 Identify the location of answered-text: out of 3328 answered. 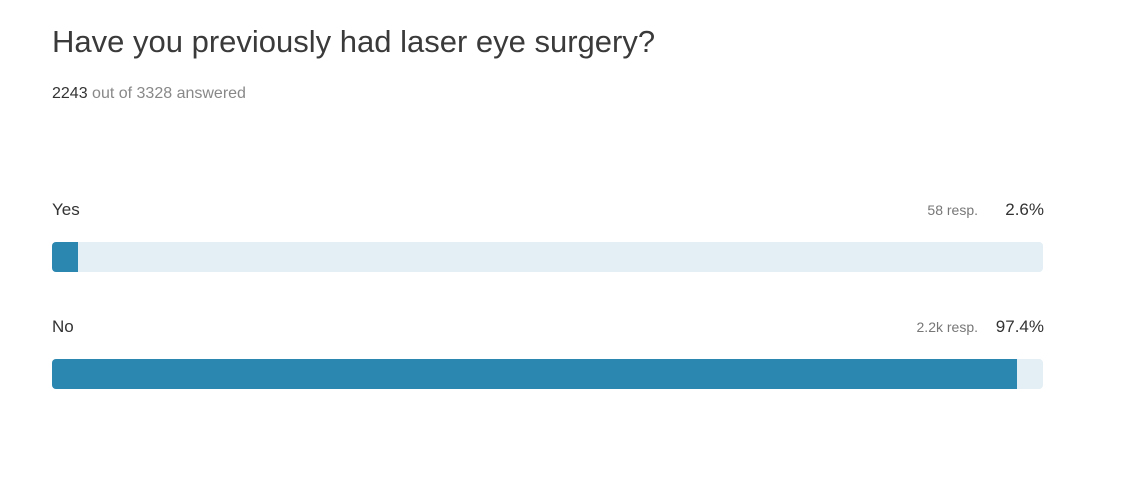
(169, 93).